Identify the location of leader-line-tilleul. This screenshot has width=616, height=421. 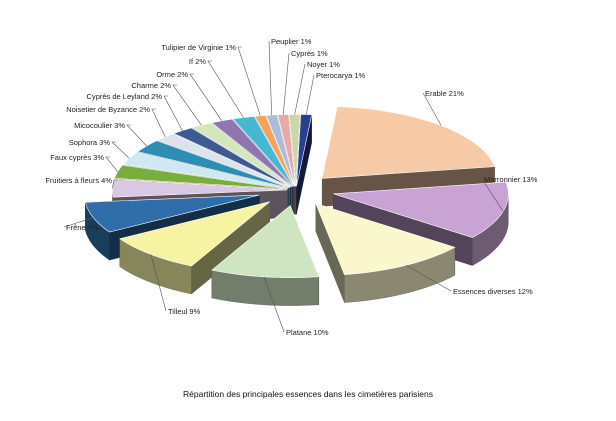
(158, 283).